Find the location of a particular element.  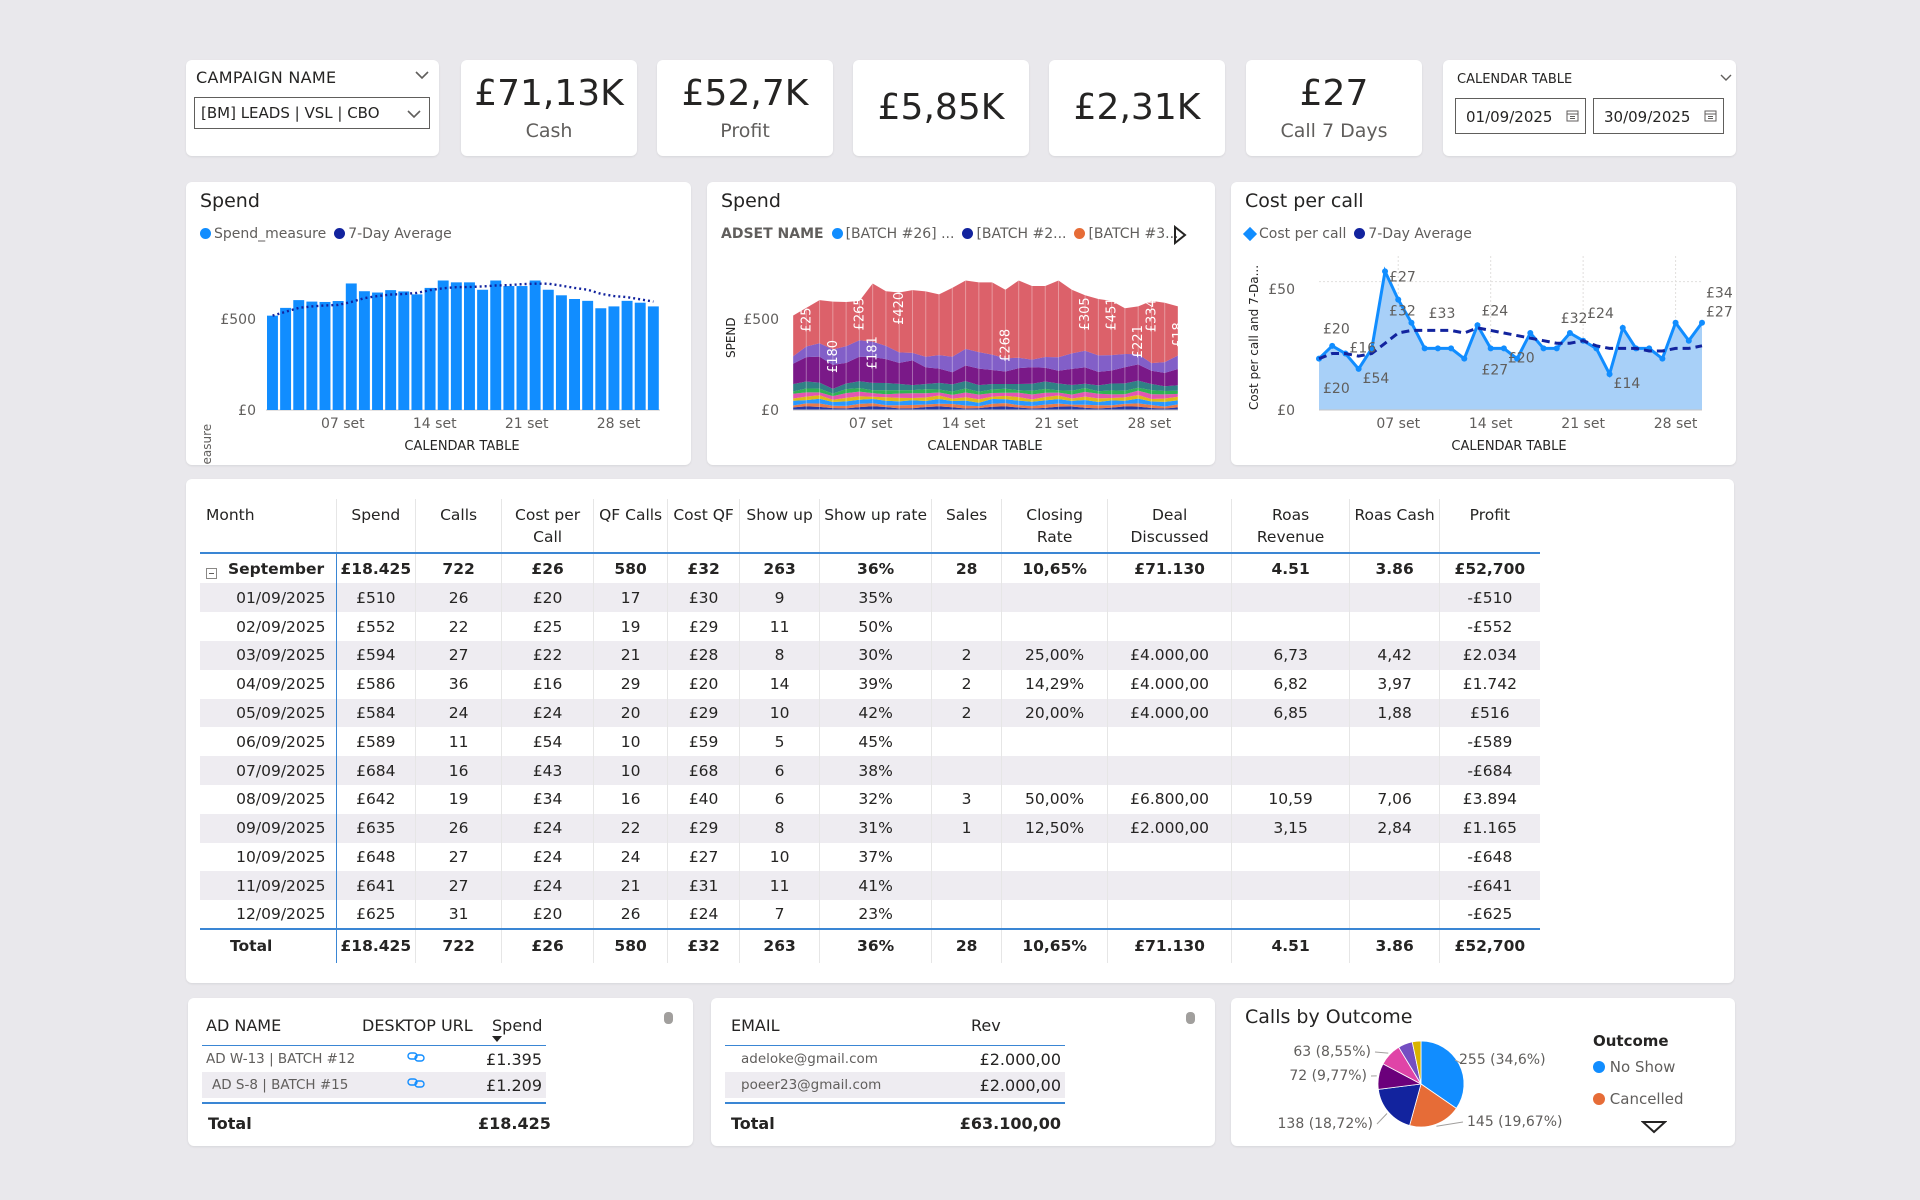

column-header: Calls is located at coordinates (458, 526).